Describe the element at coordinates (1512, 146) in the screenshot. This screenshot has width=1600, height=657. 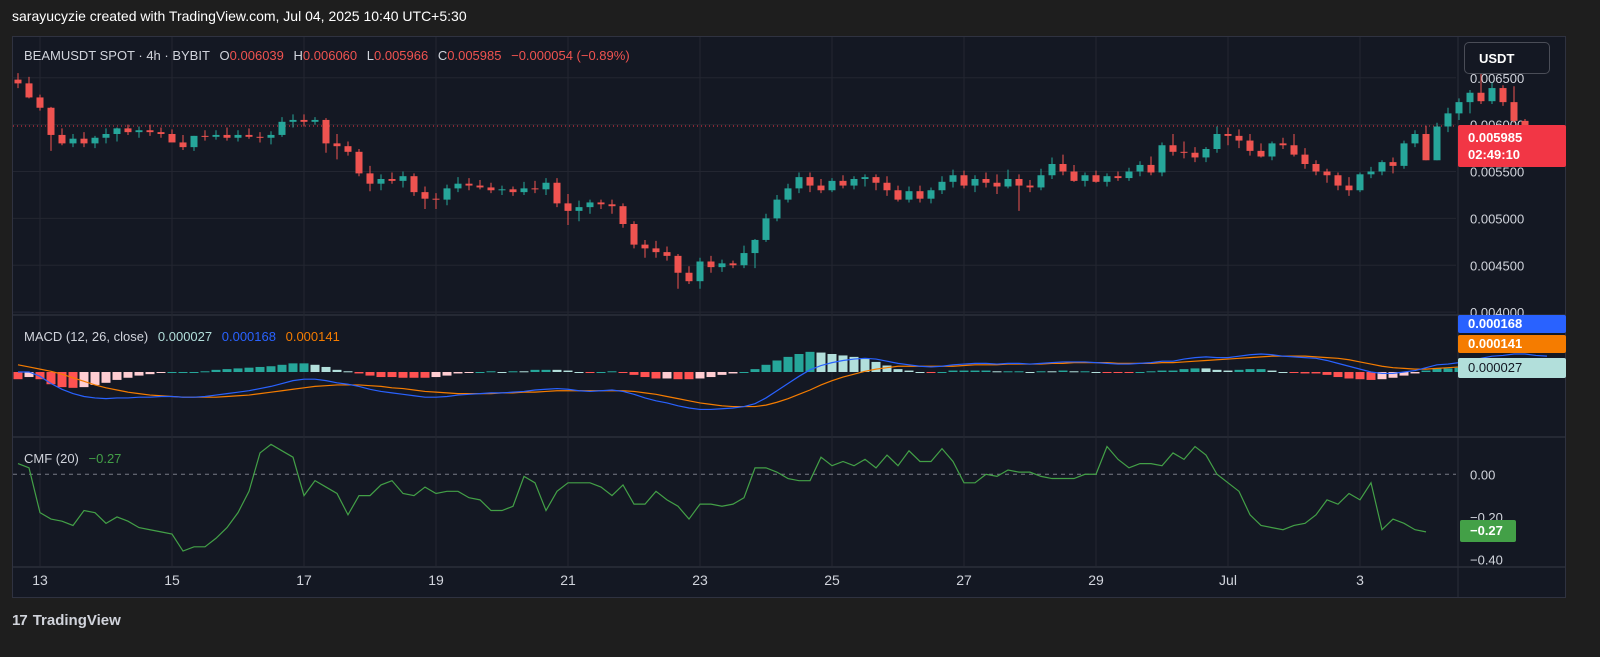
I see `last-price-tag: 0.005985 02:49:10` at that location.